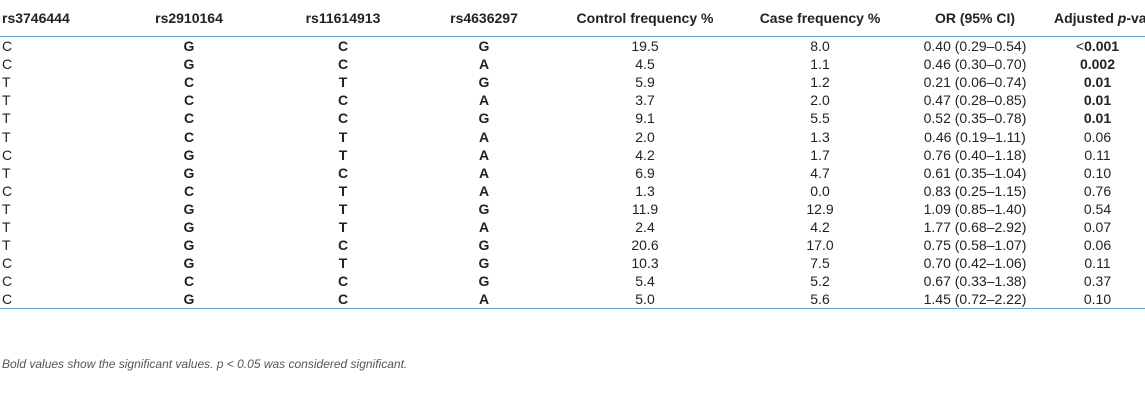 This screenshot has width=1145, height=404. I want to click on table-row: T C C G 9.1 5.5 0.52 (0.35–0.78) 0.01, so click(572, 118).